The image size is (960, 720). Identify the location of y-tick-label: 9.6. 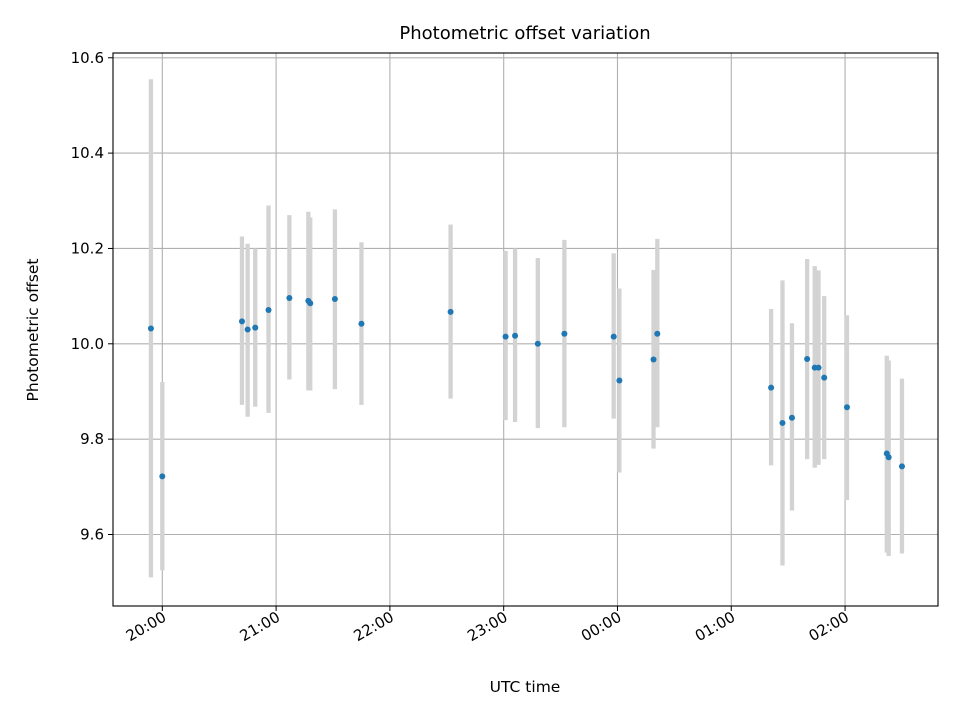
(92, 534).